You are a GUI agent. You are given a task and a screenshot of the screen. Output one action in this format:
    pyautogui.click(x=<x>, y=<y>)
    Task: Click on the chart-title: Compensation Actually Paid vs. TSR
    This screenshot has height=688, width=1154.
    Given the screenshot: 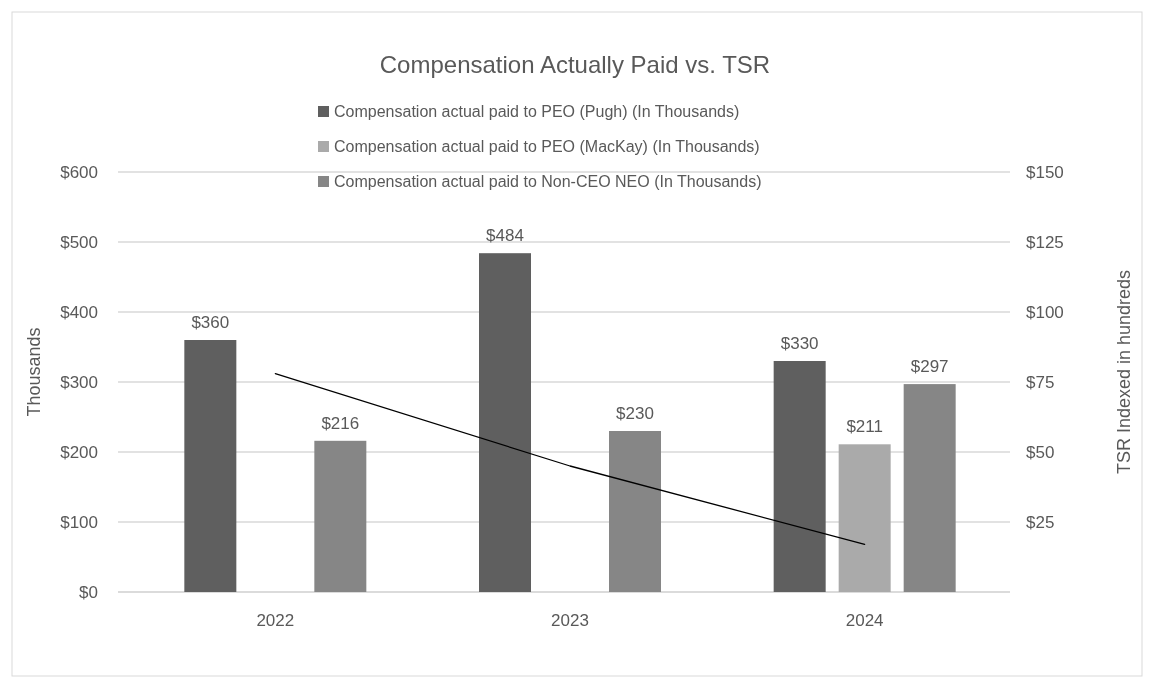 What is the action you would take?
    pyautogui.click(x=575, y=64)
    